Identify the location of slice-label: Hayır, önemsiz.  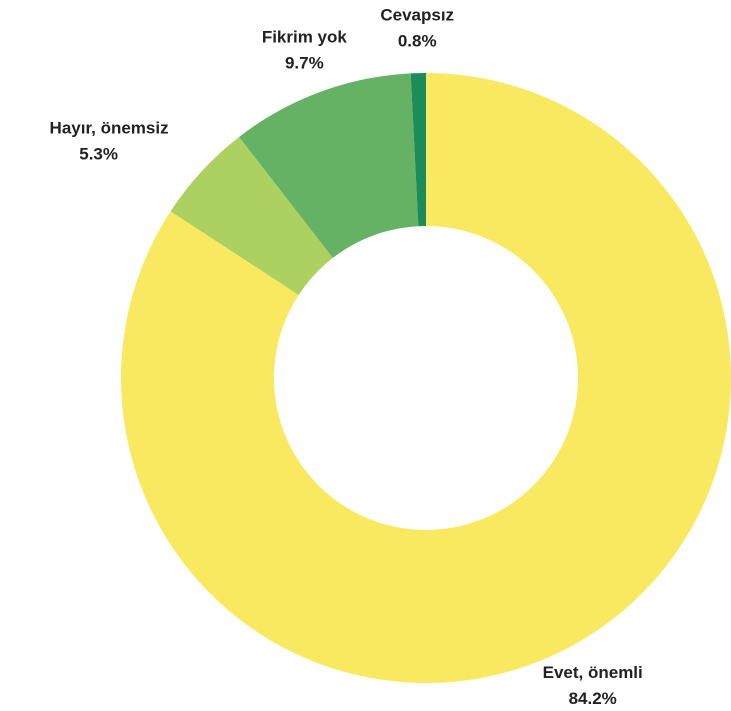
(109, 127).